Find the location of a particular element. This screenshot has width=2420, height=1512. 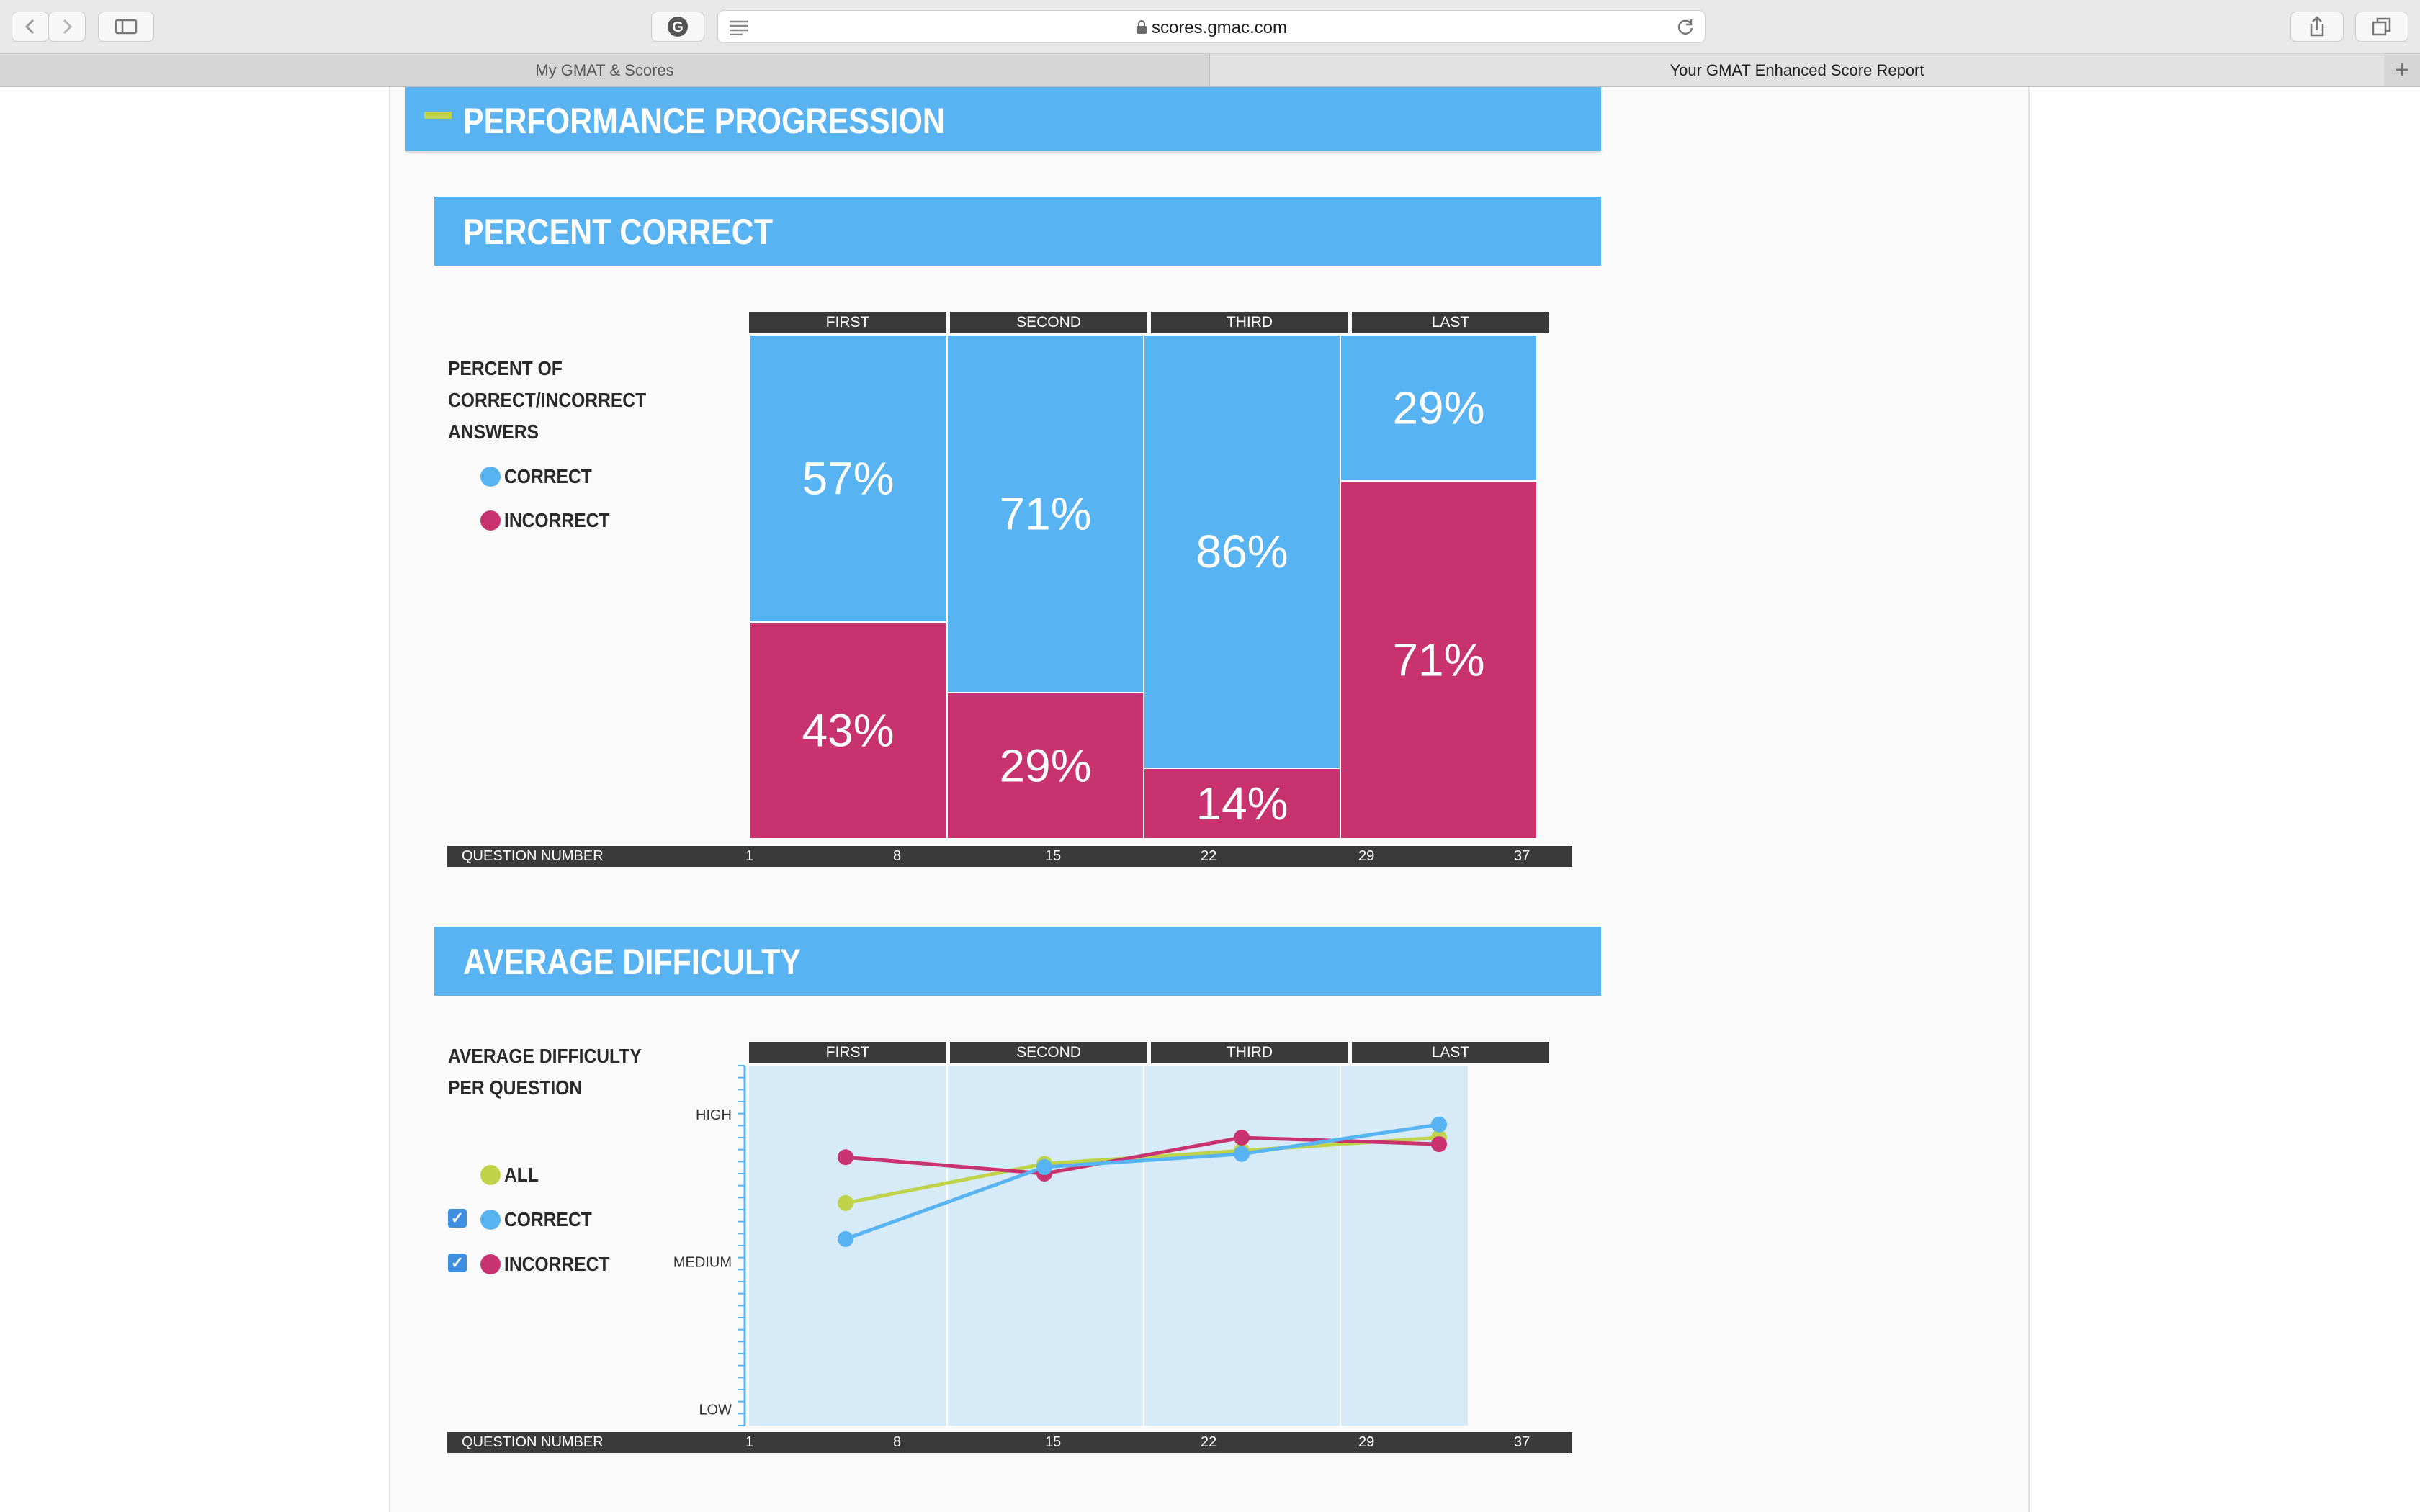

bar-label-incorrect: 14% is located at coordinates (1242, 803).